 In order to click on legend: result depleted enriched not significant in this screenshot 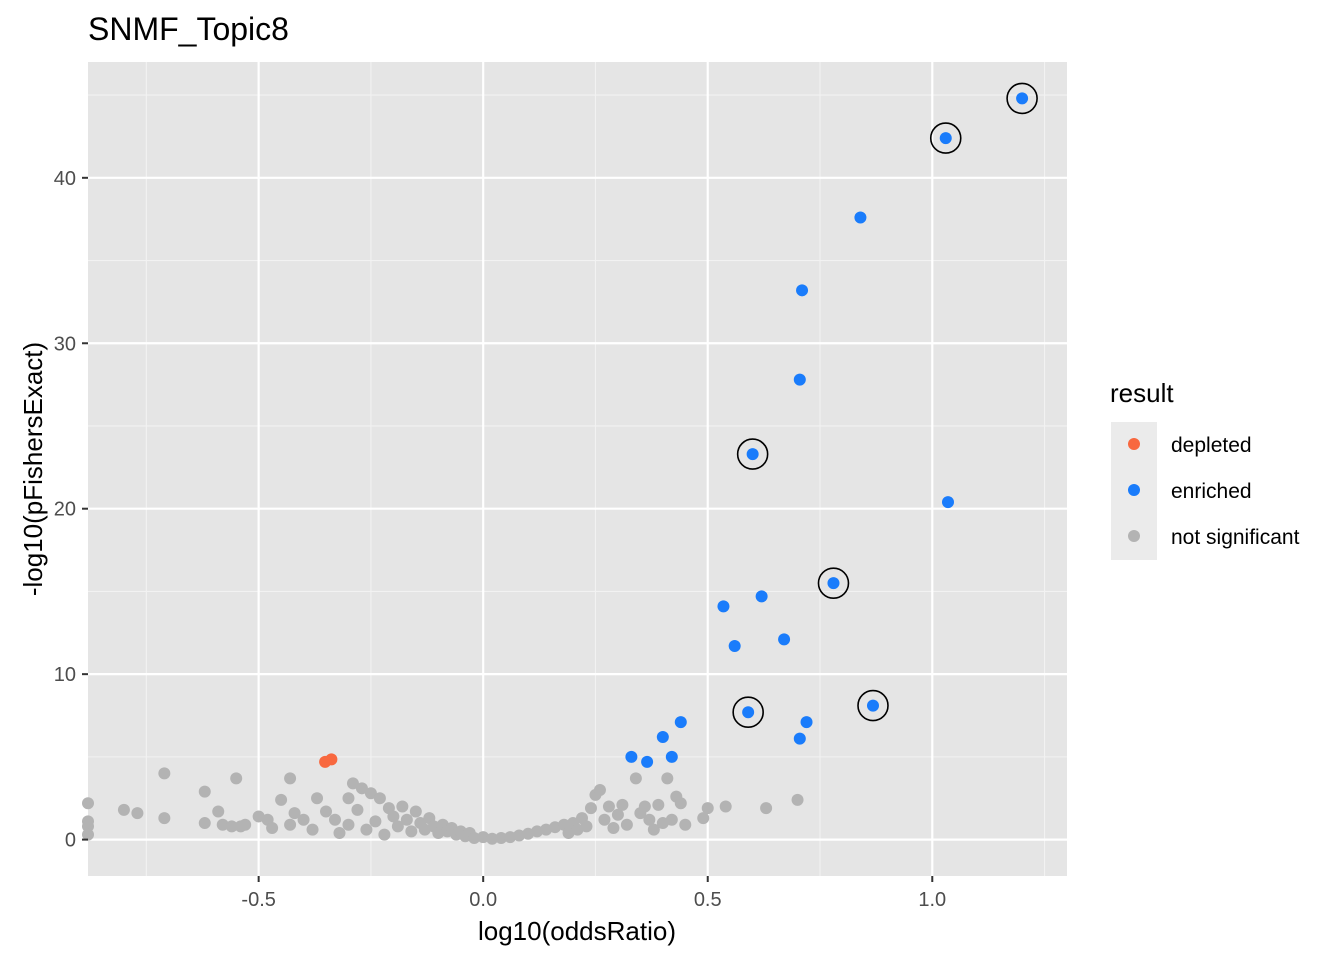, I will do `click(1205, 469)`.